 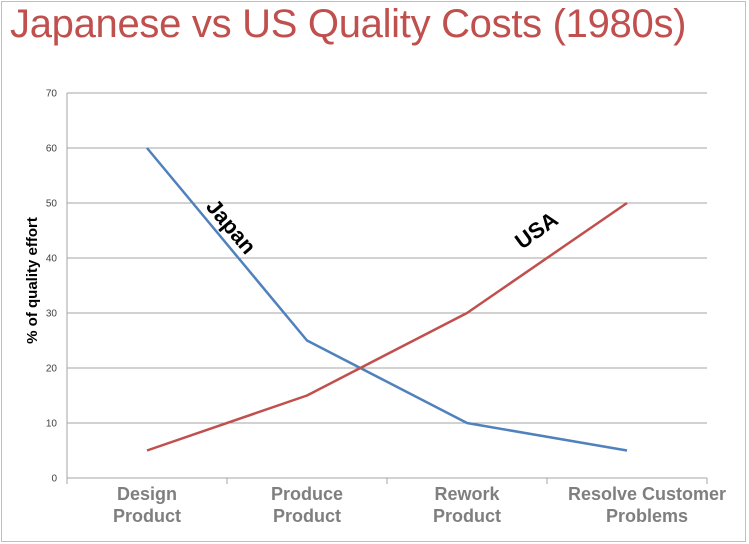 What do you see at coordinates (647, 505) in the screenshot?
I see `x-tick-label: Resolve Customer Problems` at bounding box center [647, 505].